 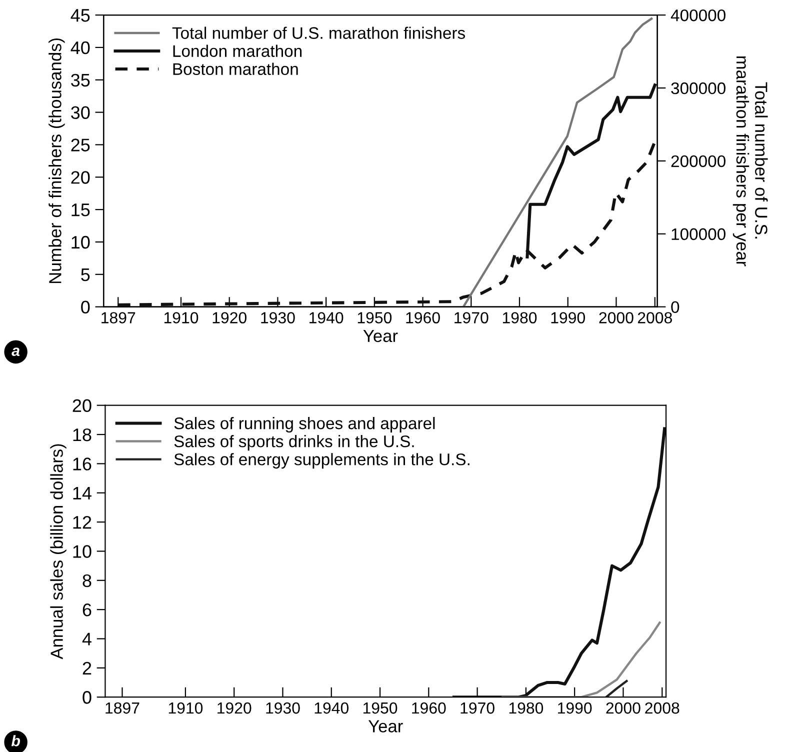 What do you see at coordinates (322, 461) in the screenshot?
I see `legend-label: Sales of energy supplements in the U.S.` at bounding box center [322, 461].